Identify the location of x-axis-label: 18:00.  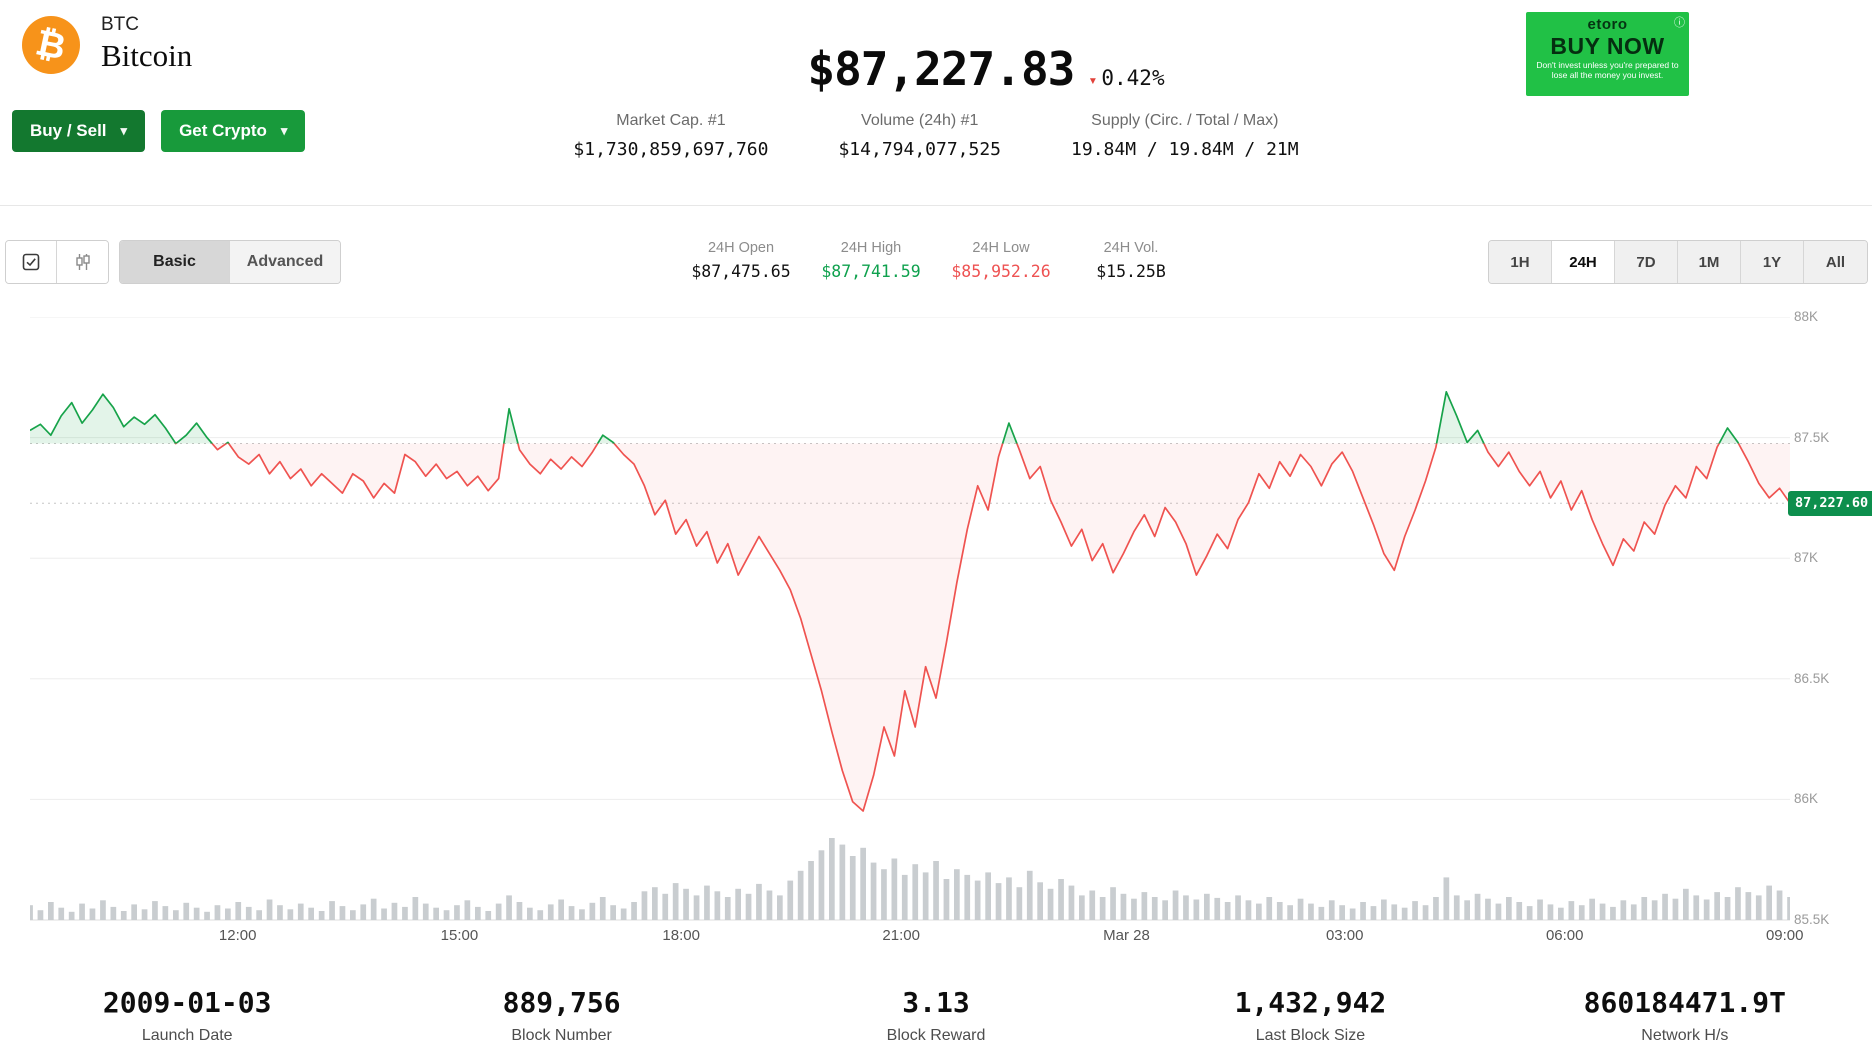
(681, 935).